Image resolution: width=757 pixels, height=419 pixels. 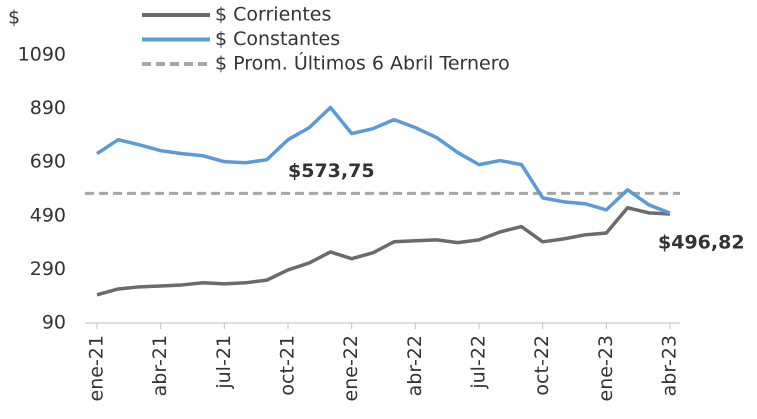 What do you see at coordinates (701, 242) in the screenshot?
I see `data-label: $496,82` at bounding box center [701, 242].